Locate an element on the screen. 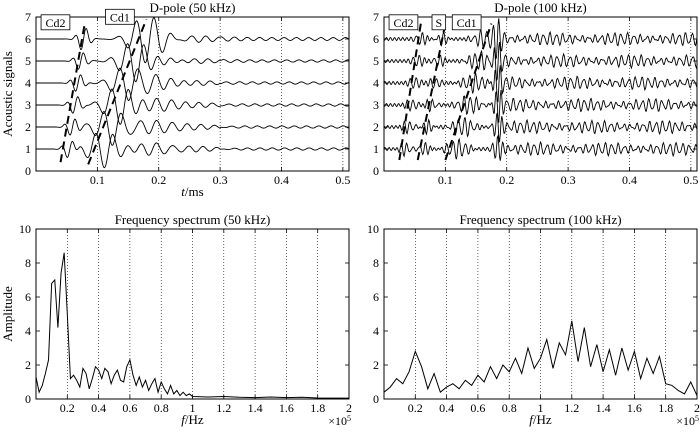 Image resolution: width=700 pixels, height=432 pixels. y-axis-label: Amplitude is located at coordinates (7, 314).